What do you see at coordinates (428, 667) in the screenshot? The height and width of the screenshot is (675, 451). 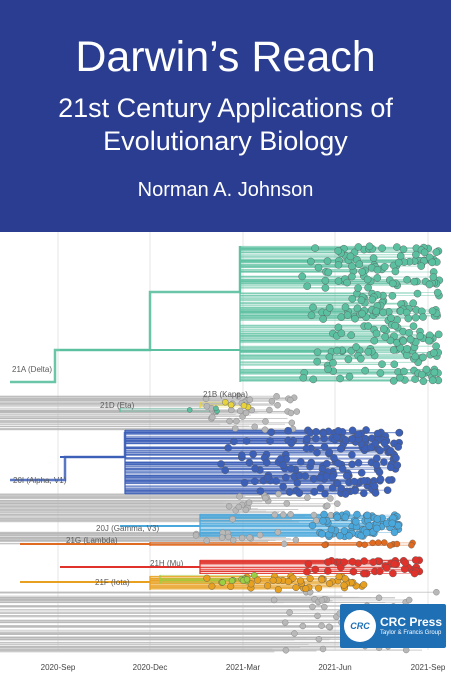 I see `time-axis-label: 2021-Sep` at bounding box center [428, 667].